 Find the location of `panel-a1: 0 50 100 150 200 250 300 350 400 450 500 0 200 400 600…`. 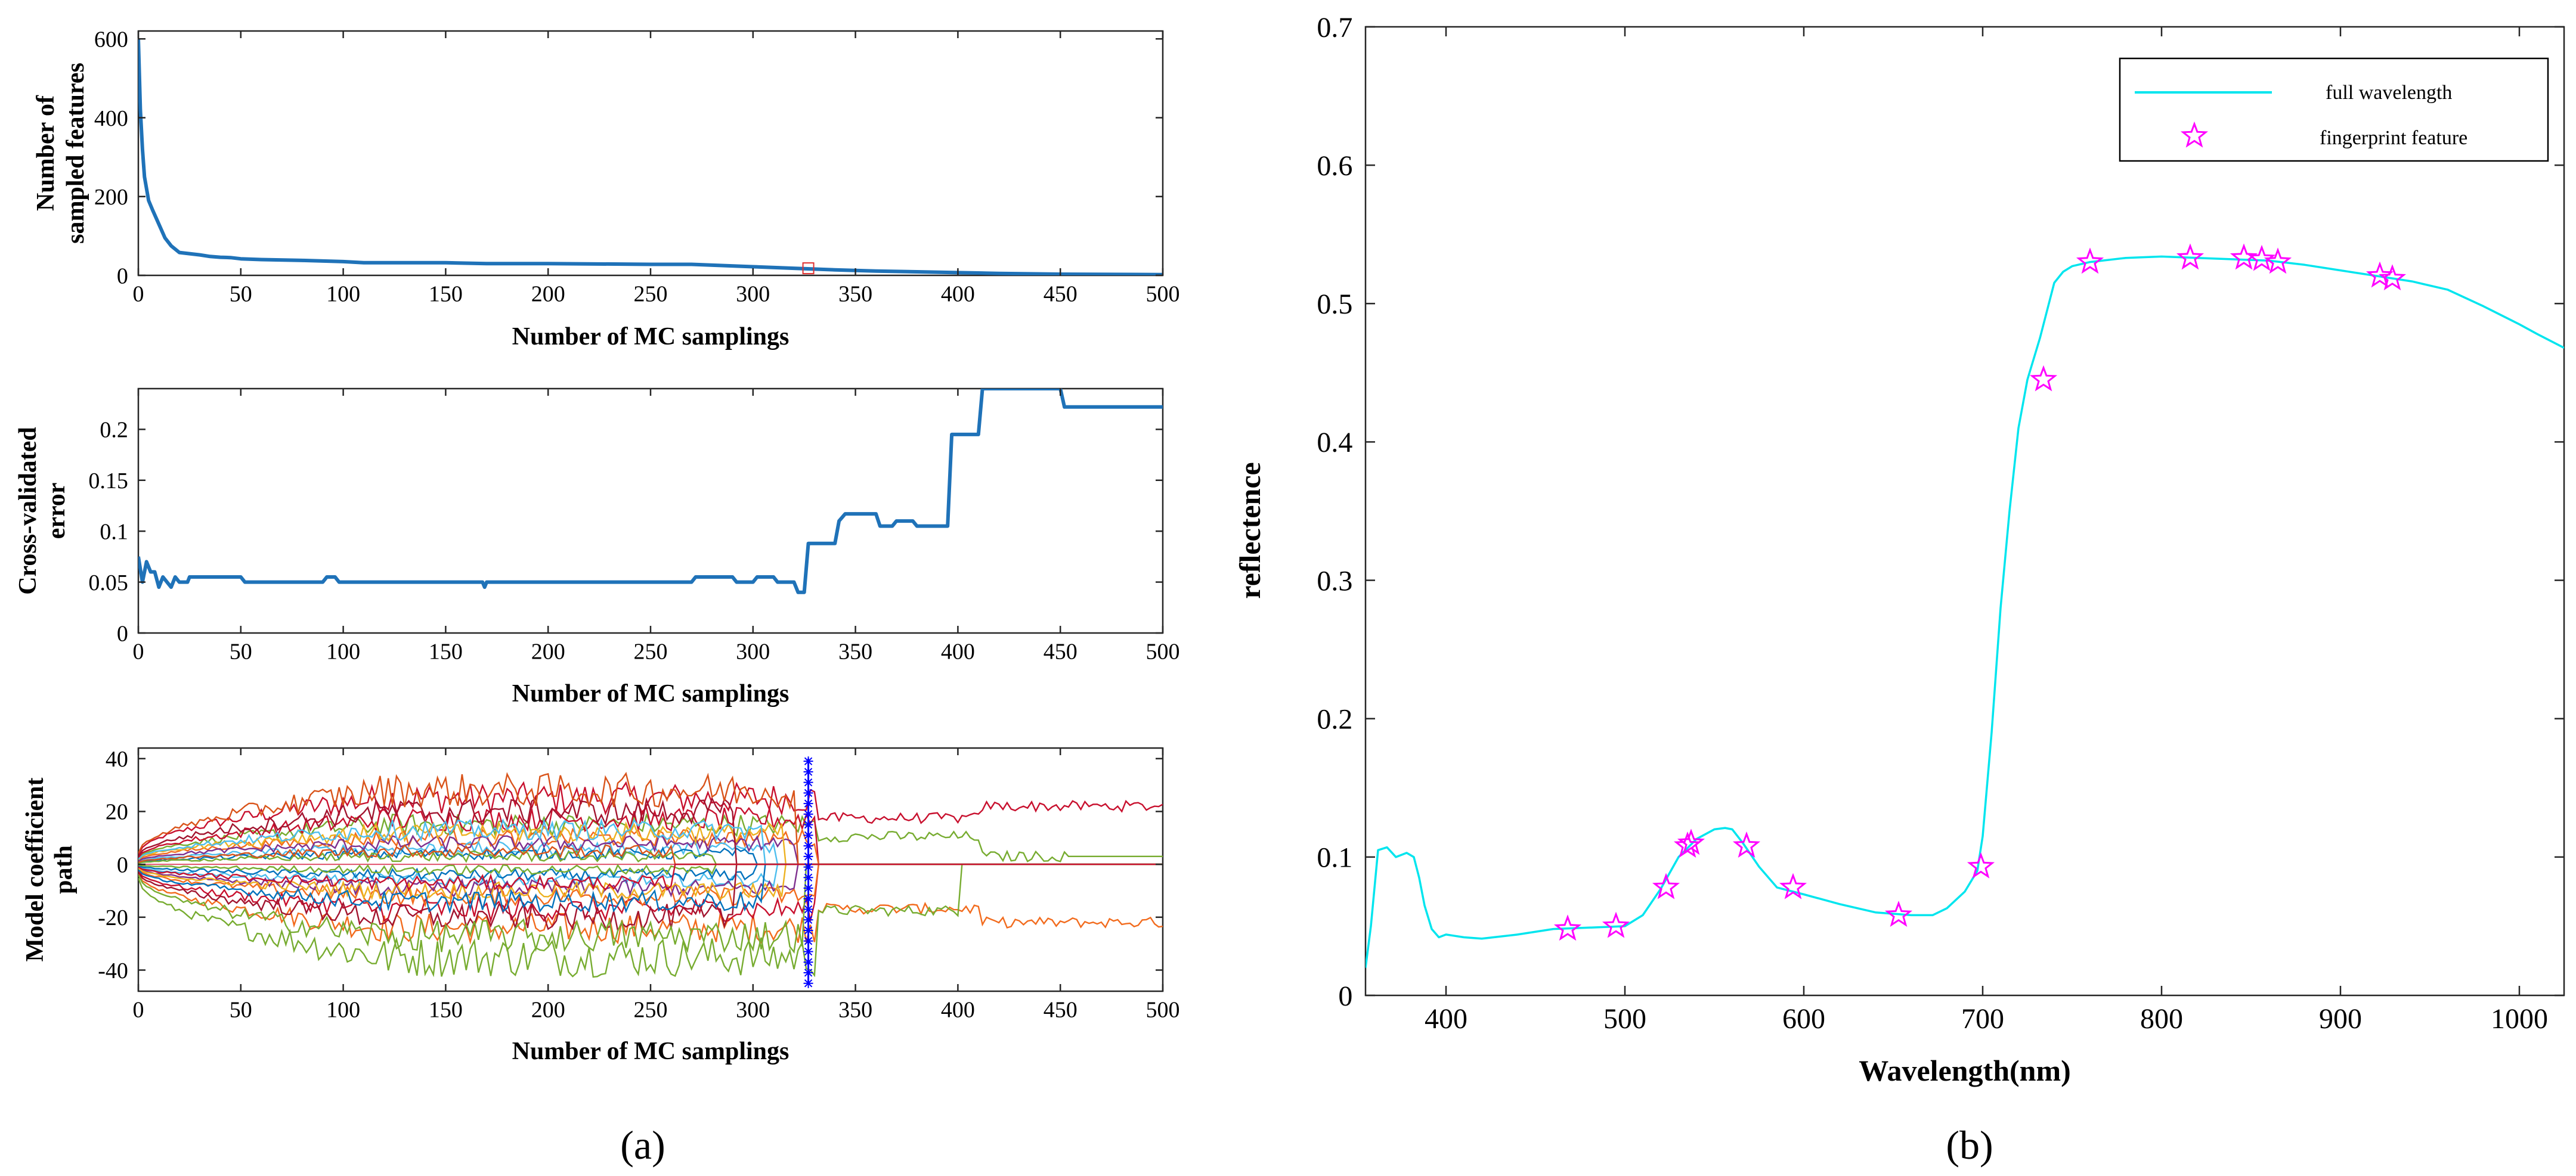

panel-a1: 0 50 100 150 200 250 300 350 400 450 500 0 200 400 600… is located at coordinates (606, 188).